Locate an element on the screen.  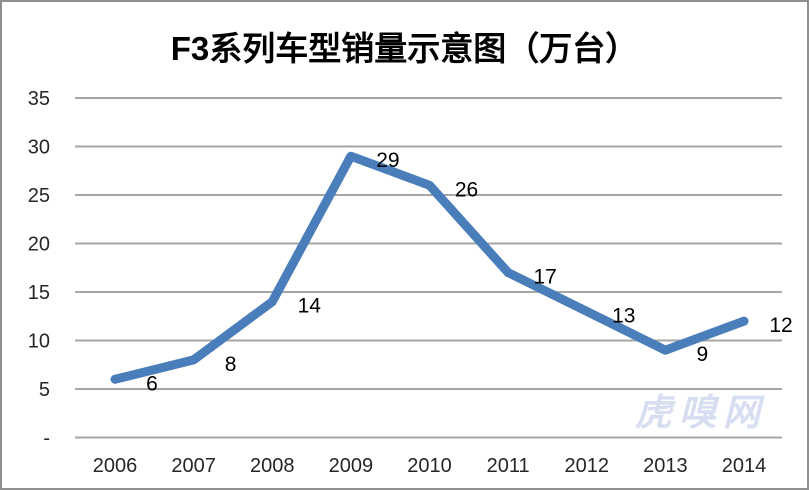
x-tick-label: 2007 is located at coordinates (193, 466).